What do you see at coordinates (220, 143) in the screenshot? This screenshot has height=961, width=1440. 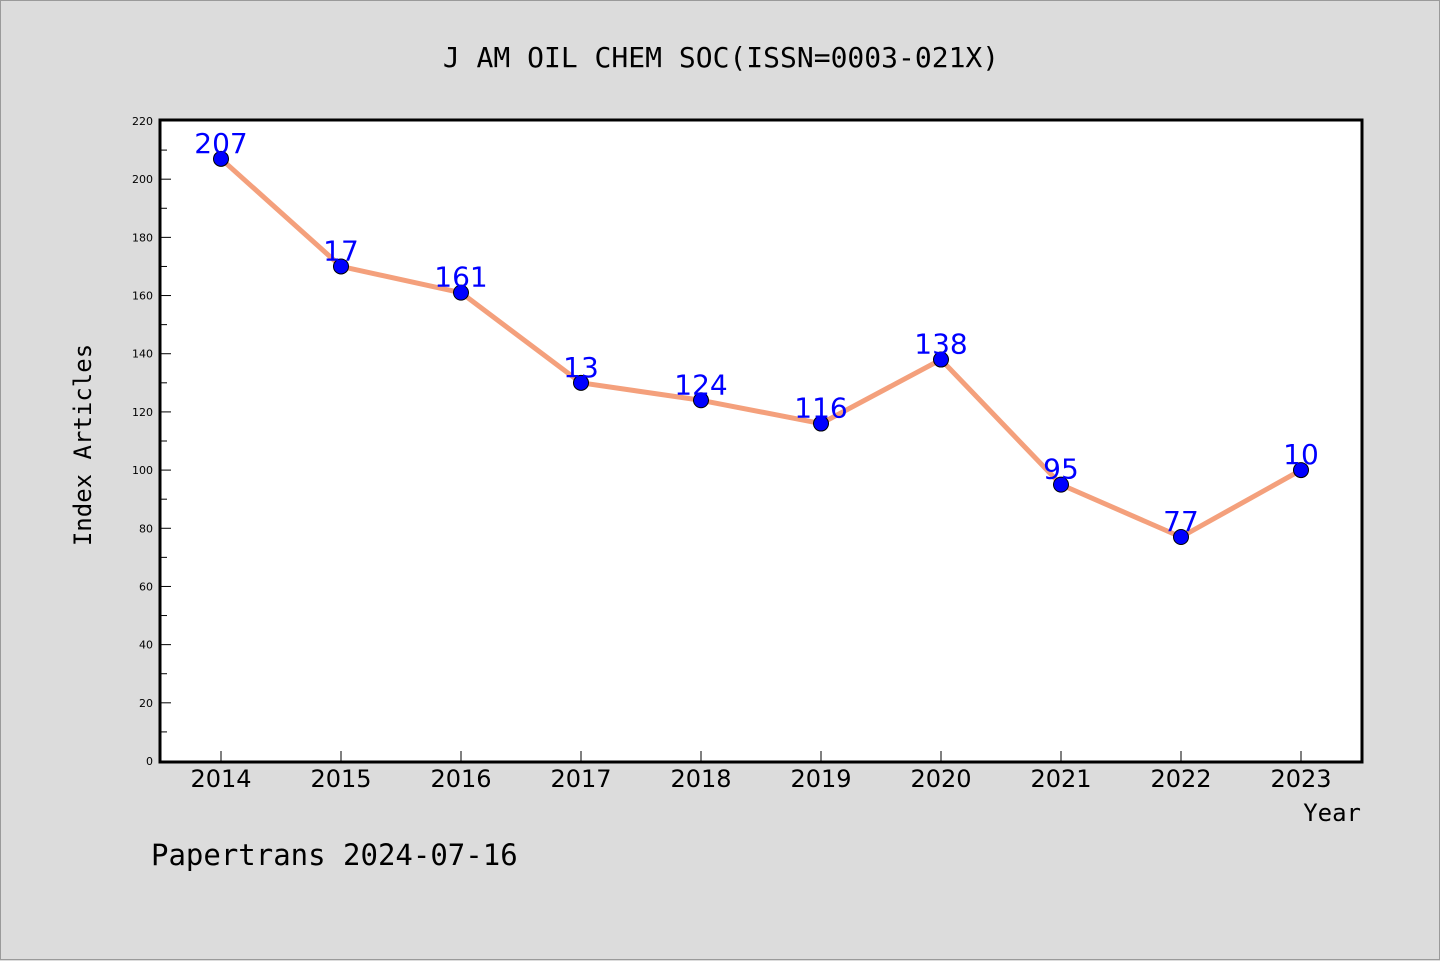 I see `data-label: 207` at bounding box center [220, 143].